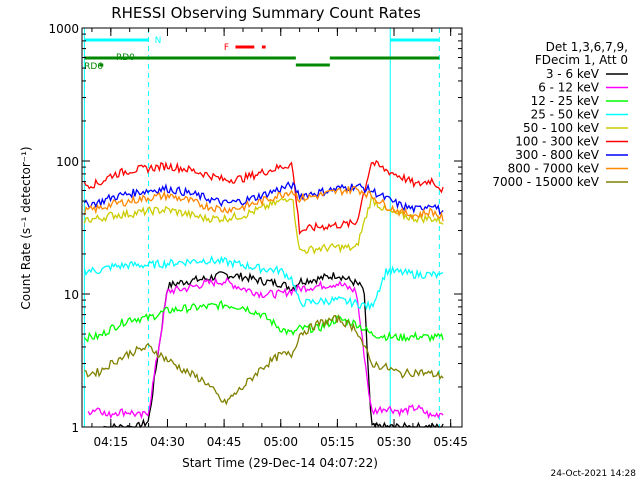 The image size is (640, 480). I want to click on legend-entry-label: 7000 - 15000 keV, so click(545, 182).